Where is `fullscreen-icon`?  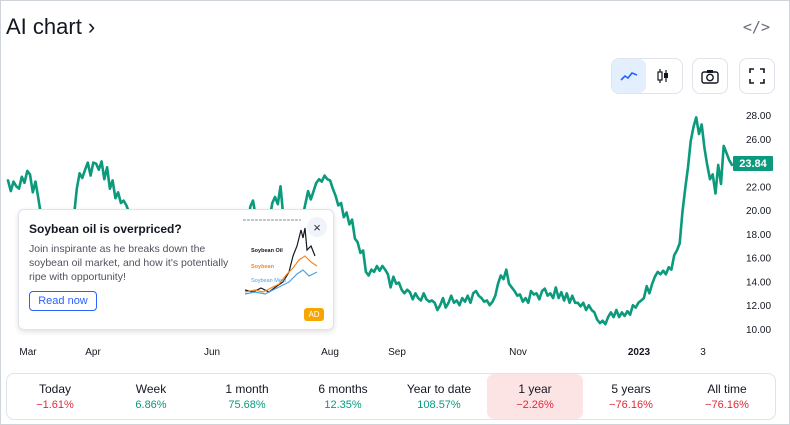 fullscreen-icon is located at coordinates (757, 76).